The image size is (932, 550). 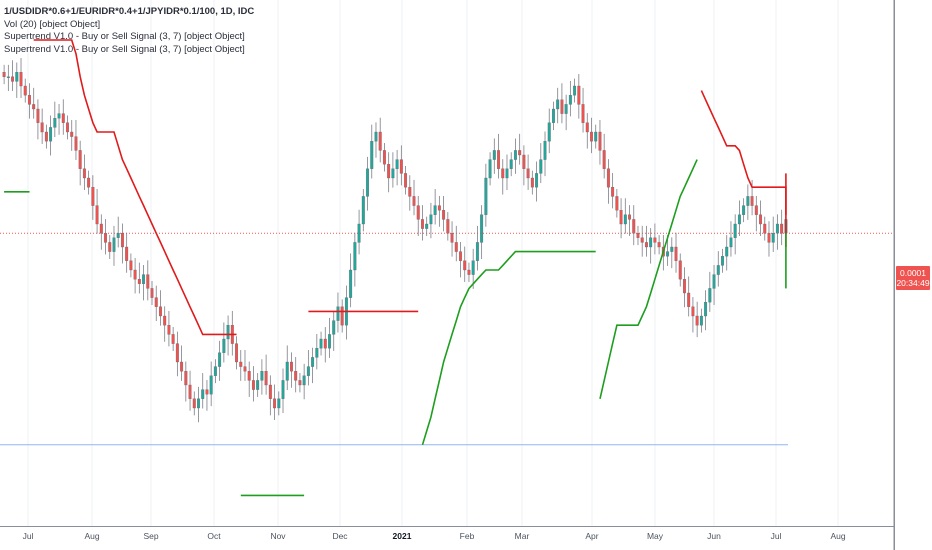 What do you see at coordinates (508, 348) in the screenshot?
I see `supertrend-up-line` at bounding box center [508, 348].